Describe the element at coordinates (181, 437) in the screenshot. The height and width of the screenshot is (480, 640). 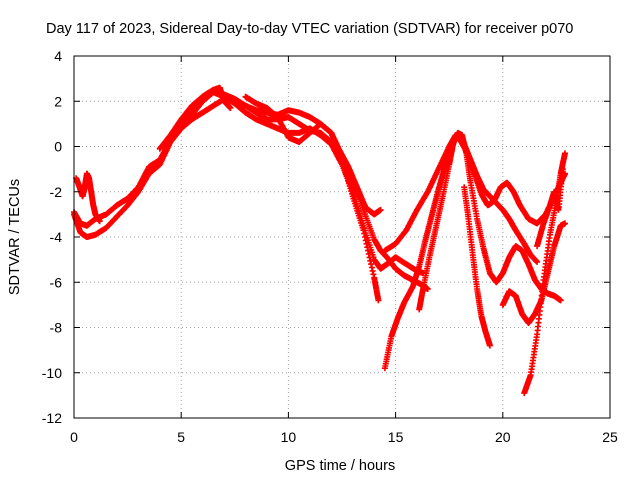
I see `x-tick-label: 5` at that location.